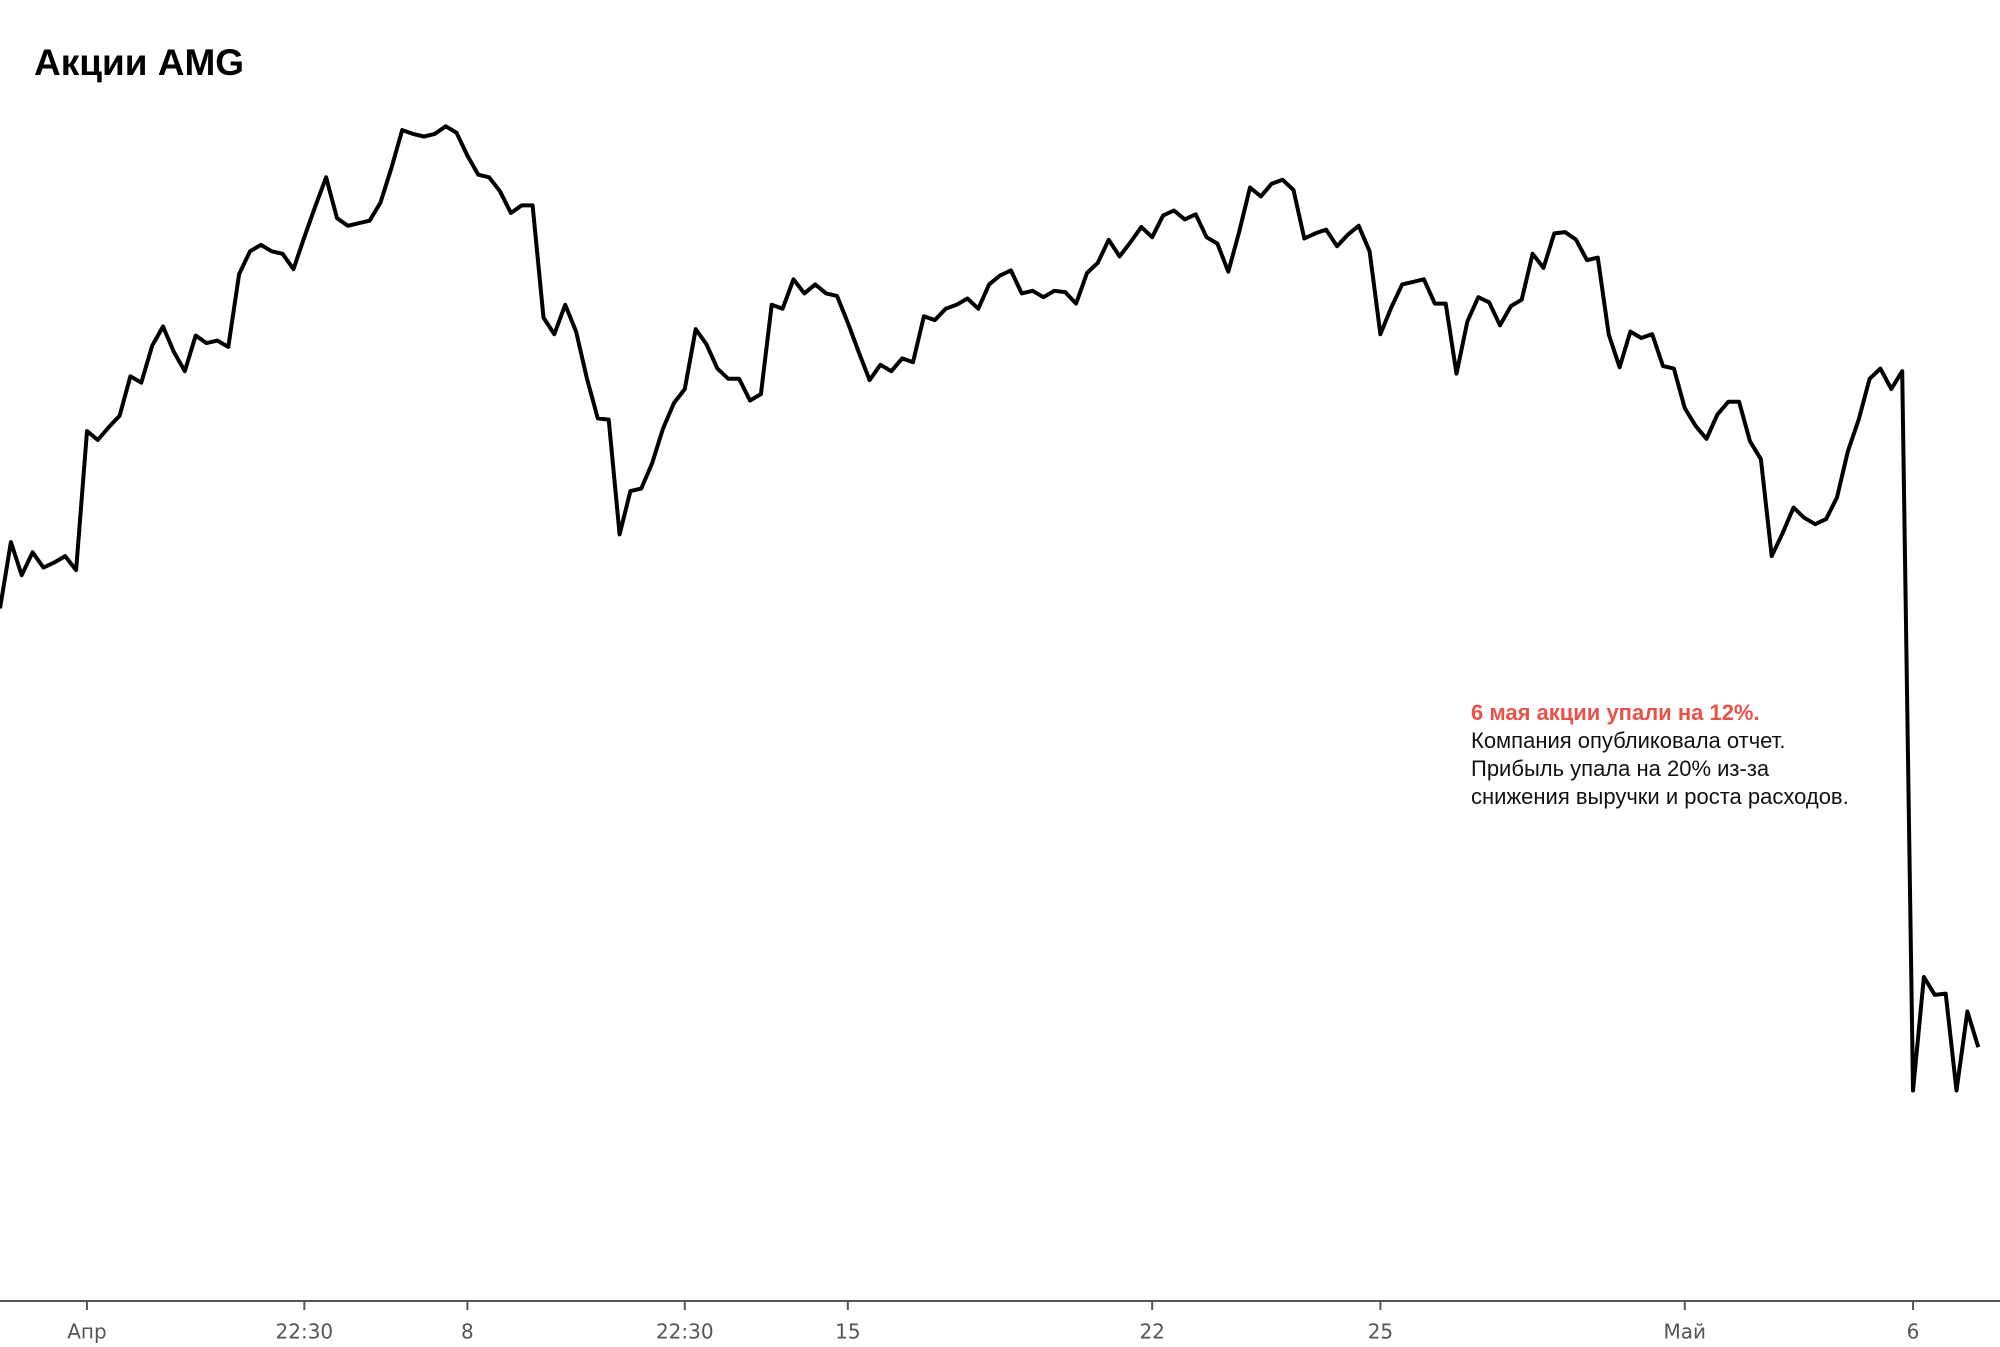 Image resolution: width=2000 pixels, height=1347 pixels. I want to click on annotation-line: снижения выручки и роста расходов., so click(1660, 796).